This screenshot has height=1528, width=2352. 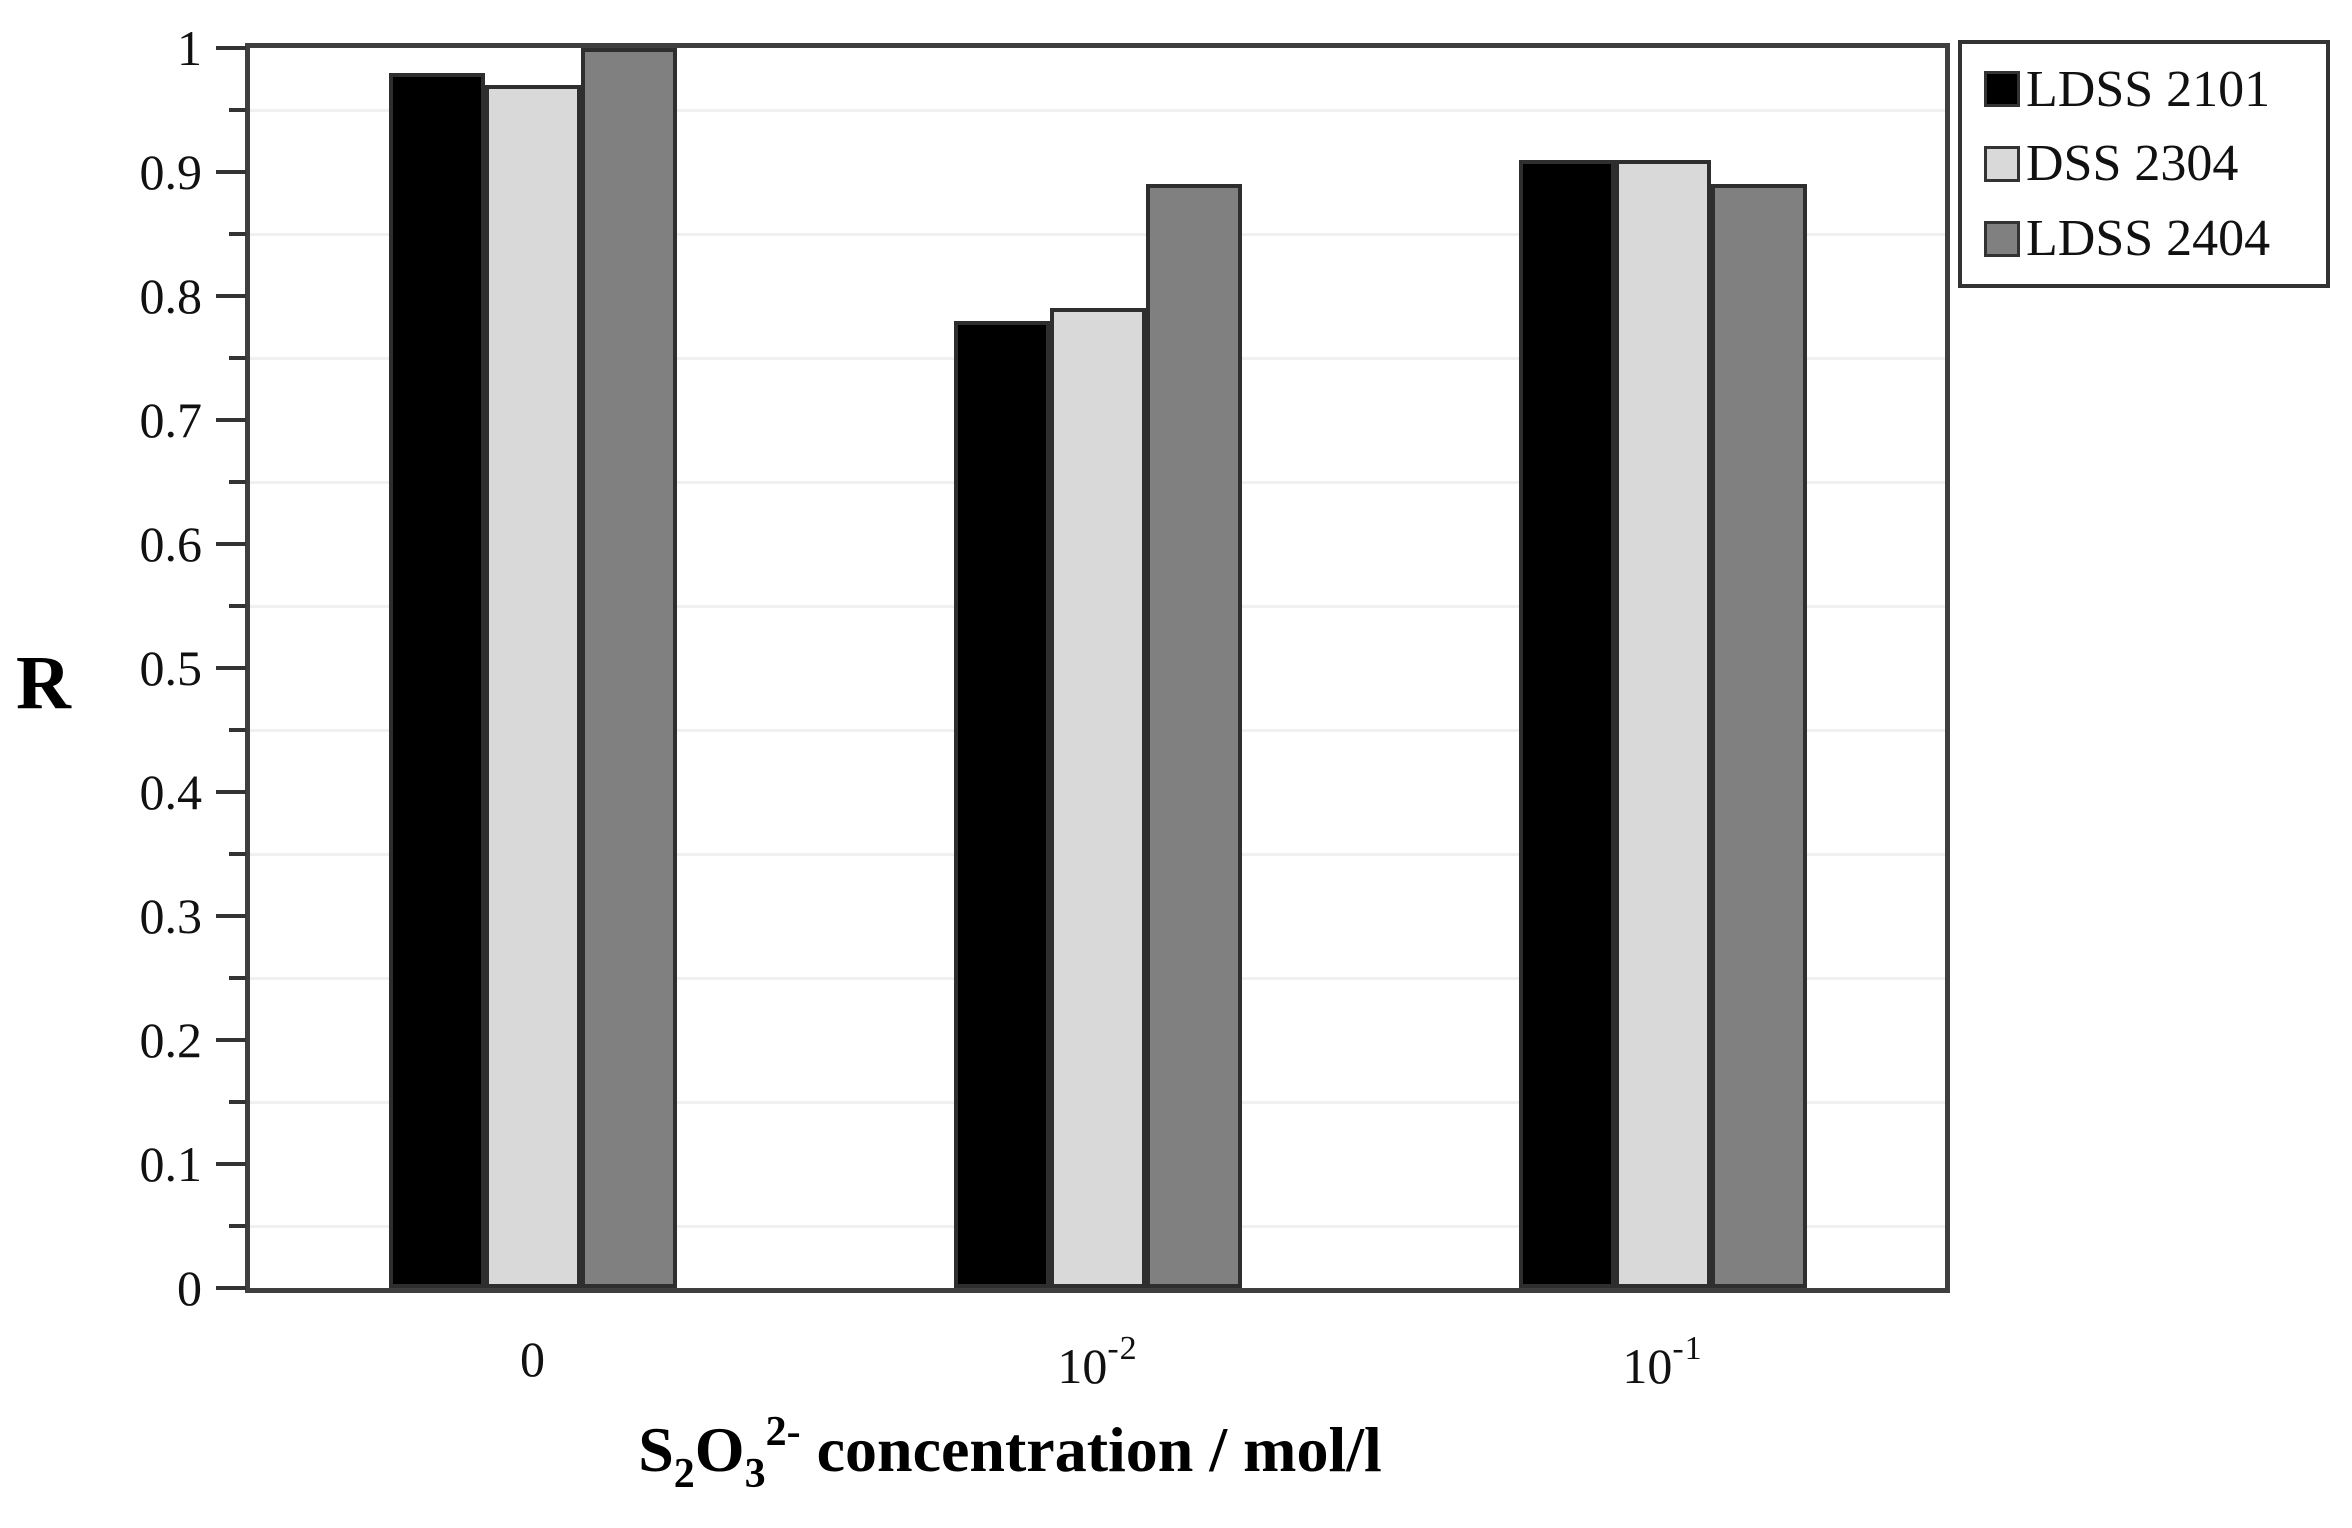 What do you see at coordinates (2132, 164) in the screenshot?
I see `legend-label: DSS 2304` at bounding box center [2132, 164].